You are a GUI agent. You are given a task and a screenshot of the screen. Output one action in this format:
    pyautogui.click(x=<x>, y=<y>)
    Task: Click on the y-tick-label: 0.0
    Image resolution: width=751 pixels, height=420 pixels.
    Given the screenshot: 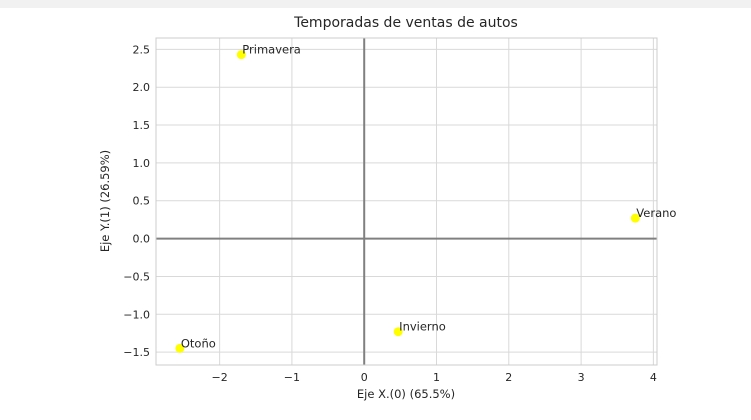 What is the action you would take?
    pyautogui.click(x=142, y=239)
    